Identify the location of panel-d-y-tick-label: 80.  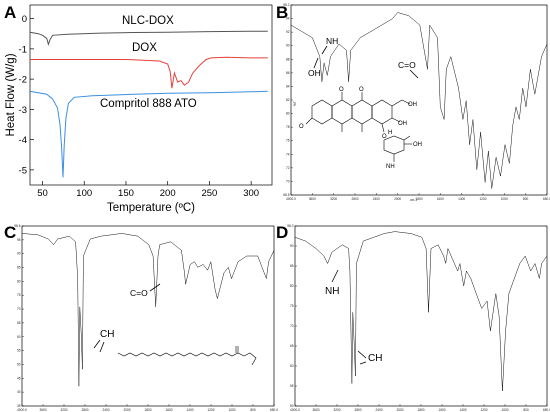
(292, 286).